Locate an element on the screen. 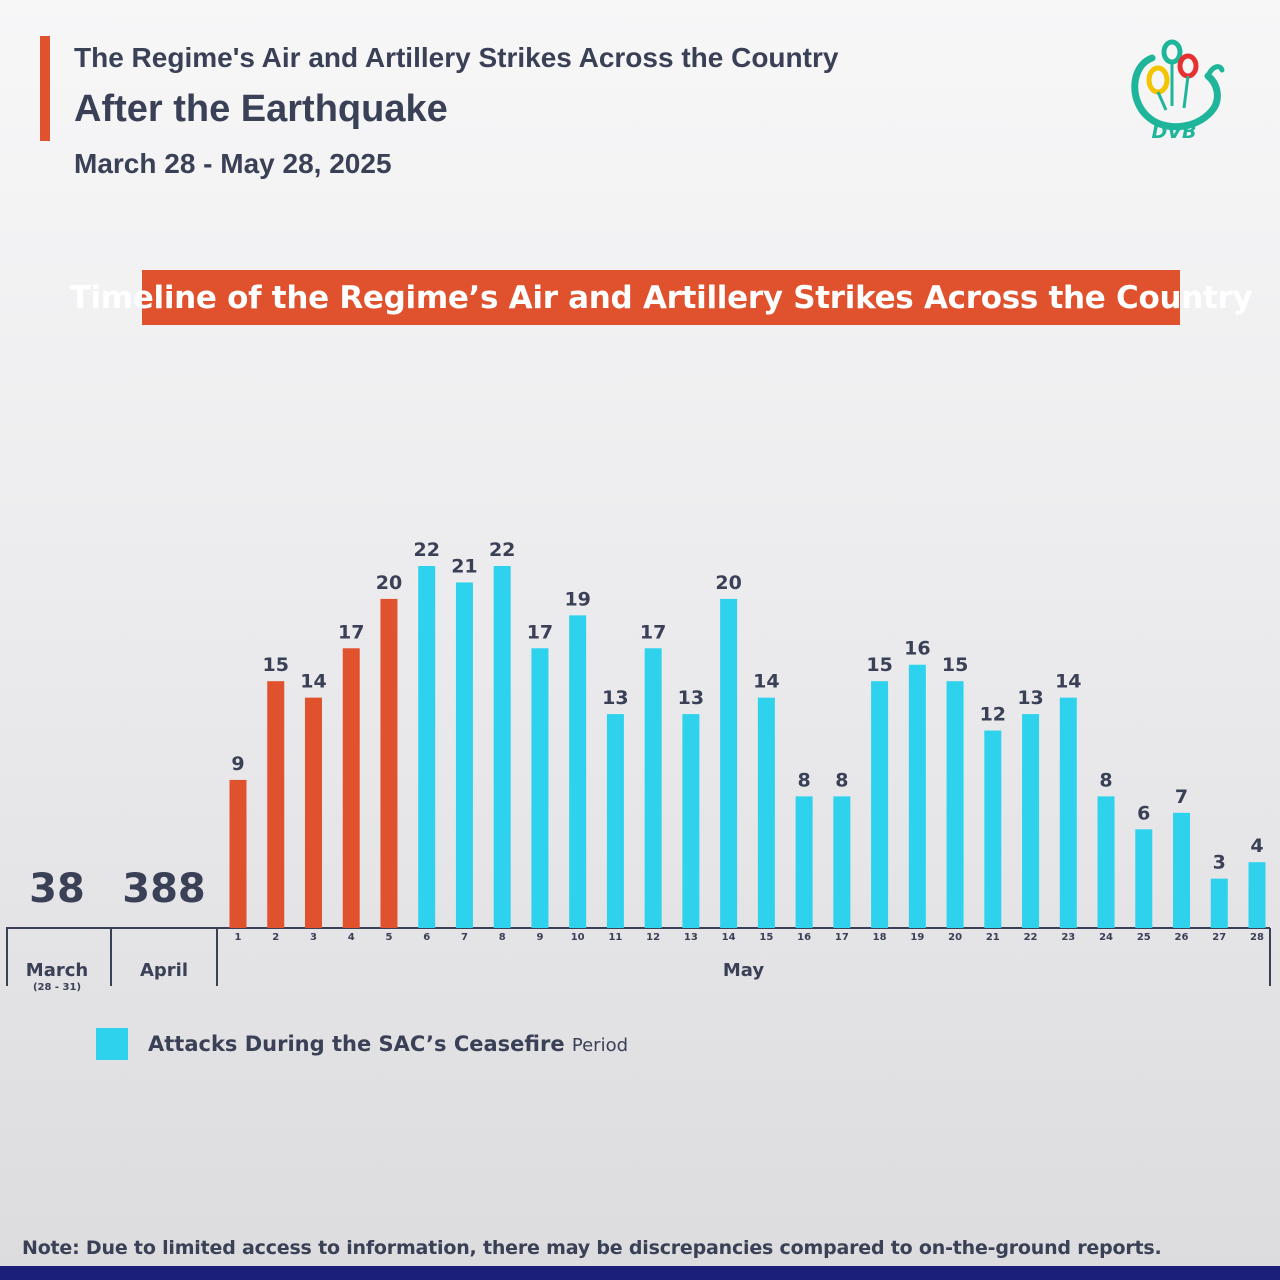  logo-text: DVB is located at coordinates (1174, 132).